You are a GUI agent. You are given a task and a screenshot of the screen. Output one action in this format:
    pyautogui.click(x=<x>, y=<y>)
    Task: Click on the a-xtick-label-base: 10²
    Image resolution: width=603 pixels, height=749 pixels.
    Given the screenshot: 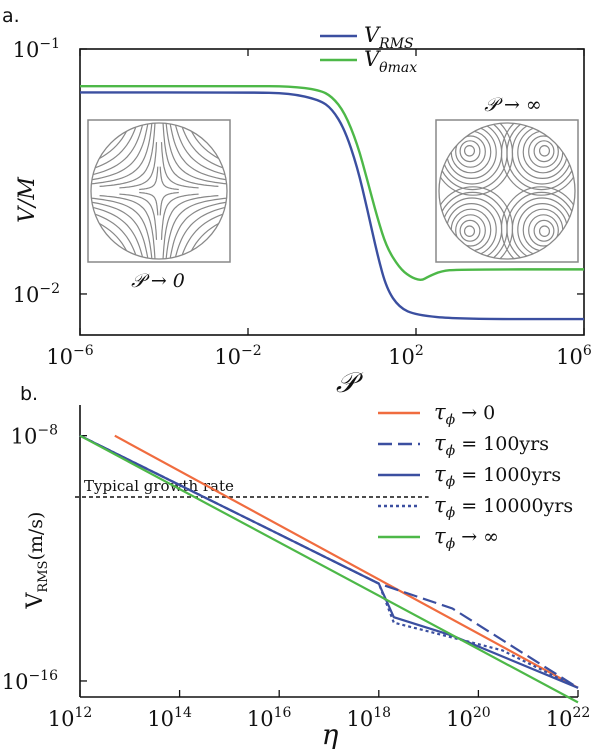 What is the action you would take?
    pyautogui.click(x=406, y=356)
    